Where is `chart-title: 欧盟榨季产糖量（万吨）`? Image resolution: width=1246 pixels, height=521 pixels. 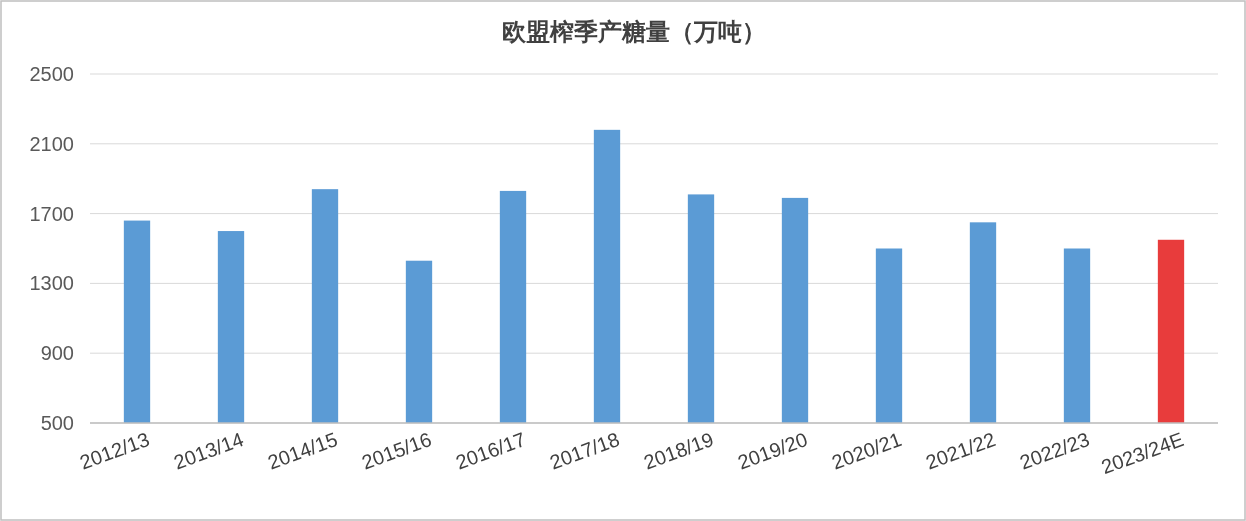 chart-title: 欧盟榨季产糖量（万吨） is located at coordinates (634, 31).